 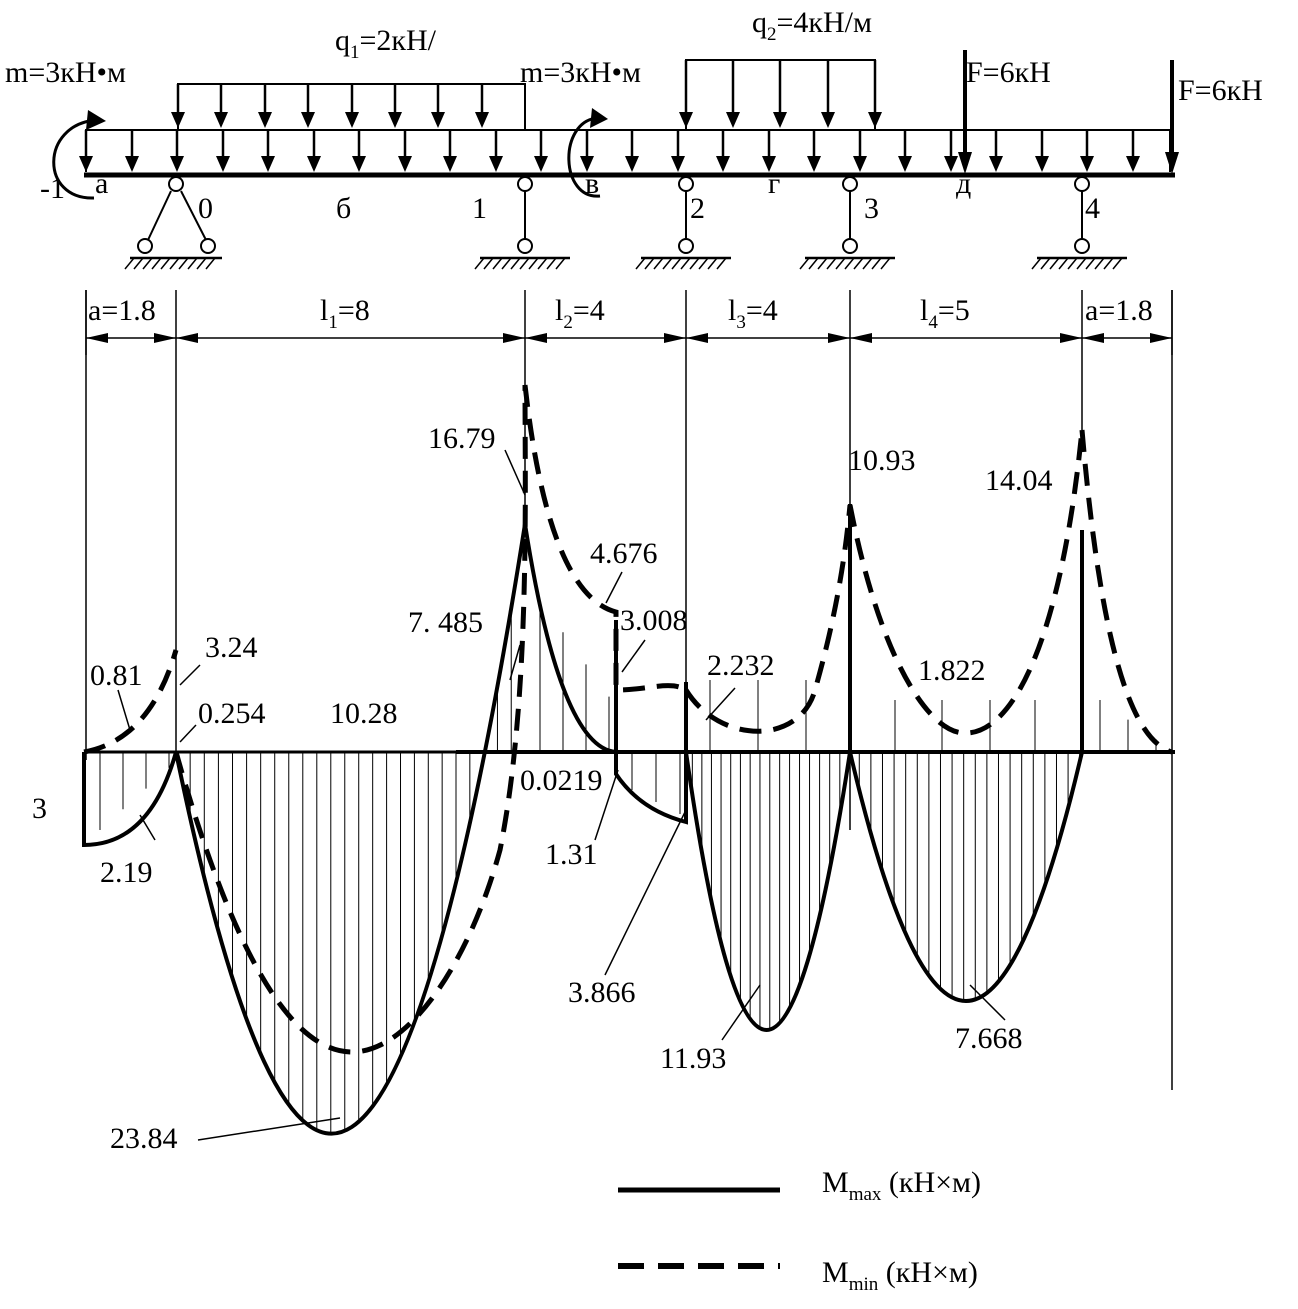 What do you see at coordinates (686, 184) in the screenshot?
I see `support-top-hinge` at bounding box center [686, 184].